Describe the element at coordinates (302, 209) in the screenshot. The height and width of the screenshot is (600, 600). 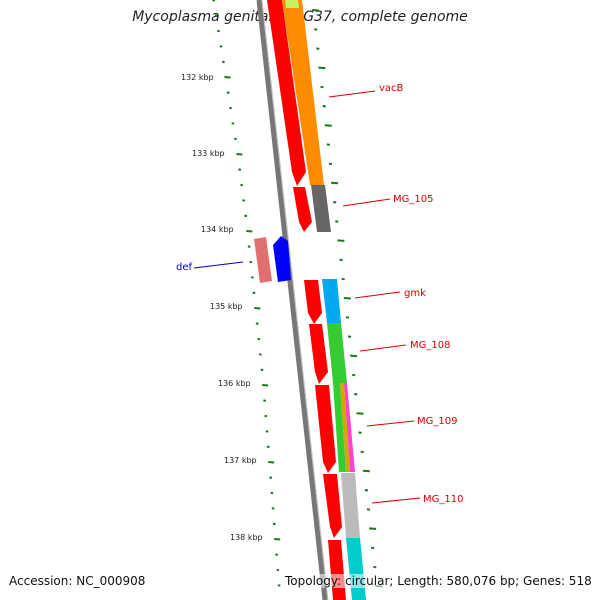
I see `gene-arrow-mg105` at that location.